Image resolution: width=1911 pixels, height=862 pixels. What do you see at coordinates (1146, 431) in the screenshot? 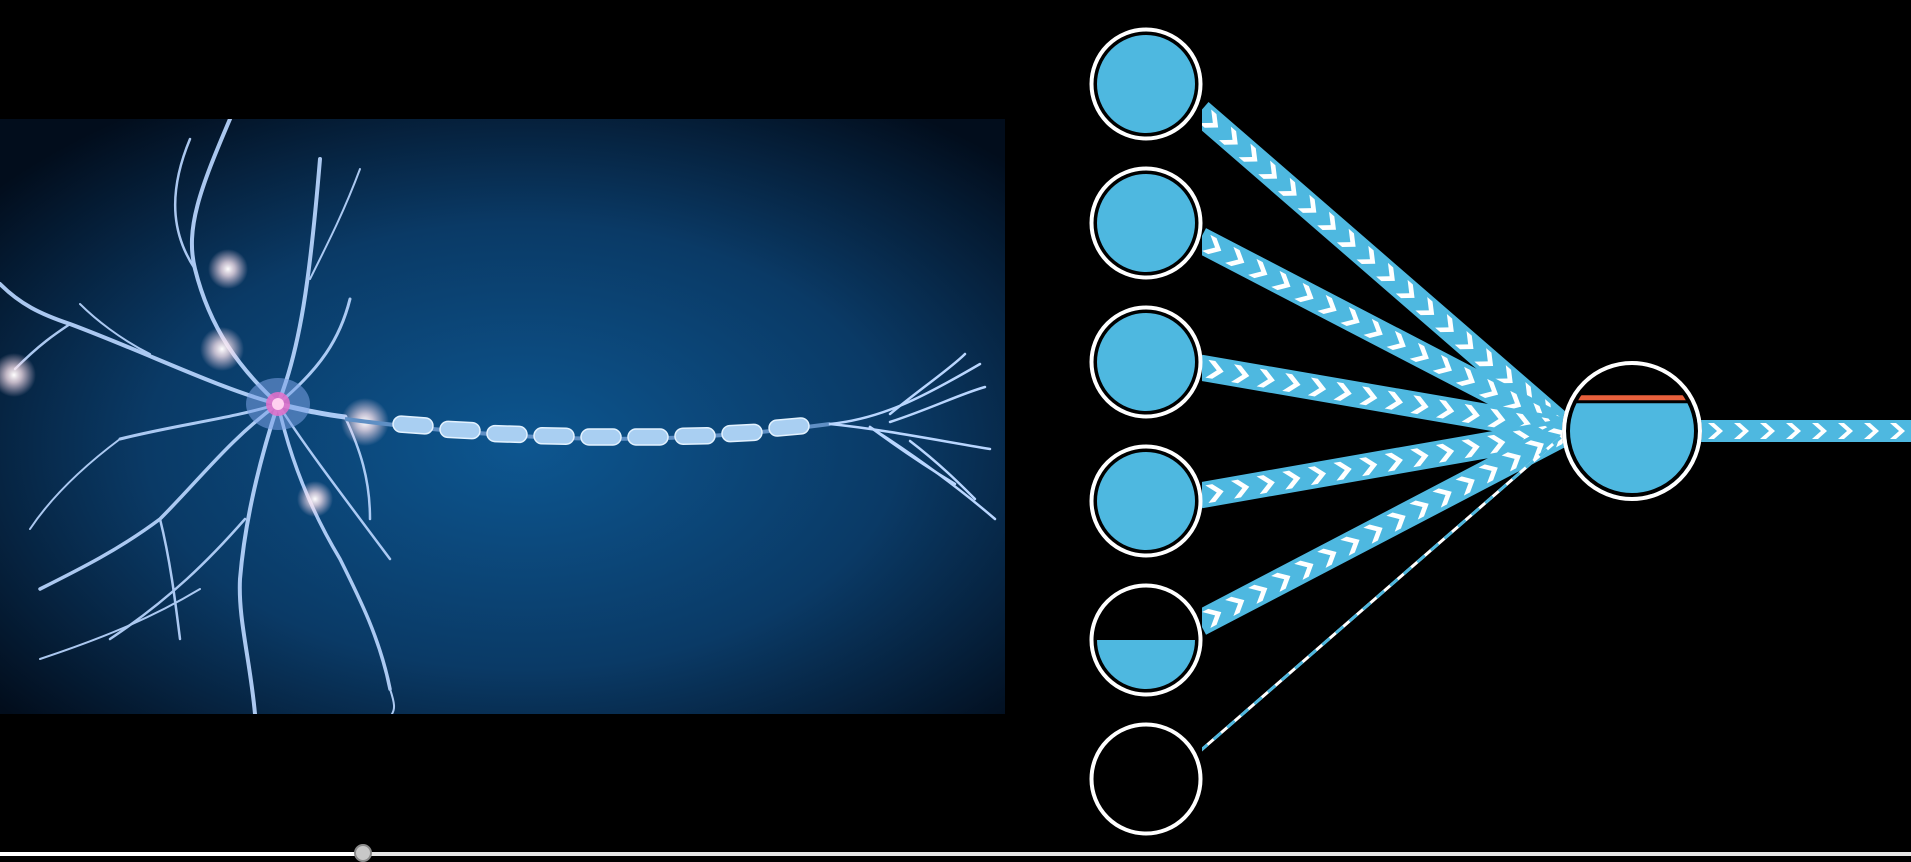
I see `input-layer` at bounding box center [1146, 431].